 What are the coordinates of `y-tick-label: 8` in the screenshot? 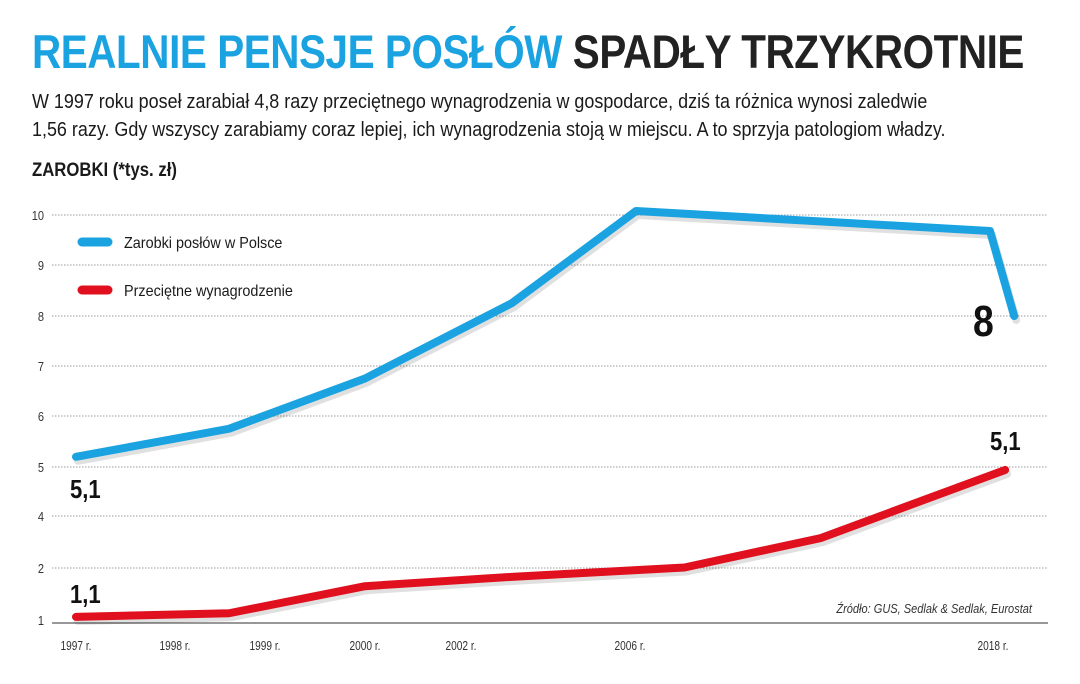 It's located at (41, 316).